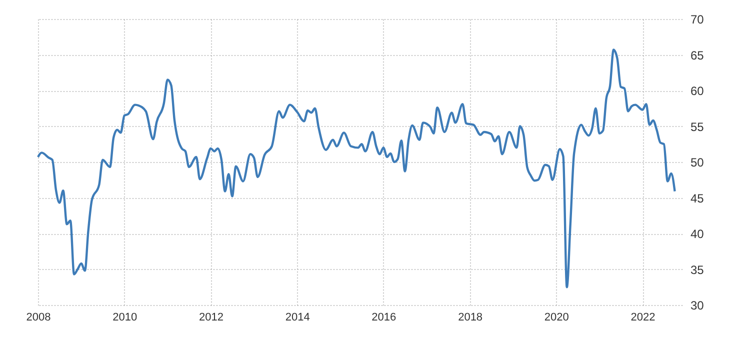  I want to click on x-tick-label: 2016, so click(384, 318).